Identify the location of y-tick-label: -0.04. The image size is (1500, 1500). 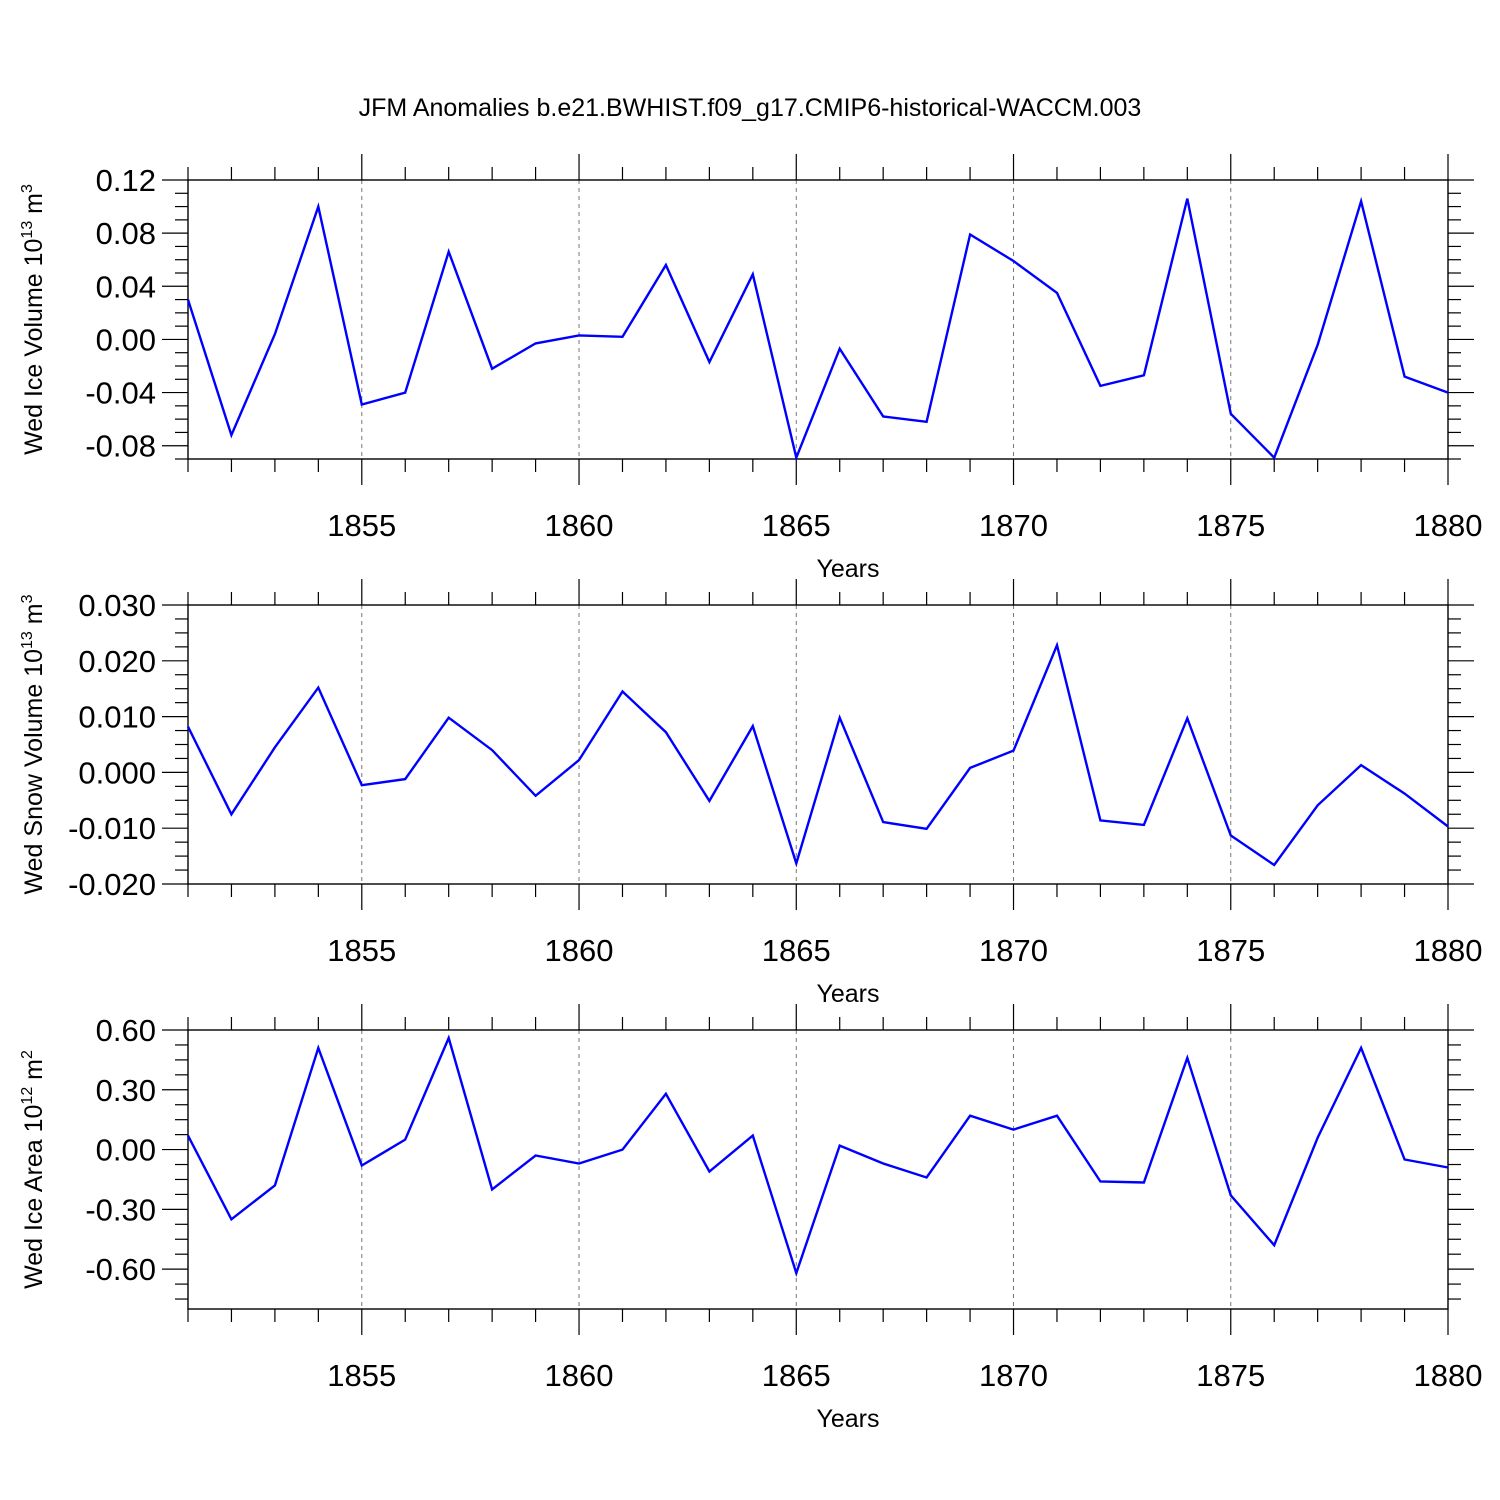
(120, 393).